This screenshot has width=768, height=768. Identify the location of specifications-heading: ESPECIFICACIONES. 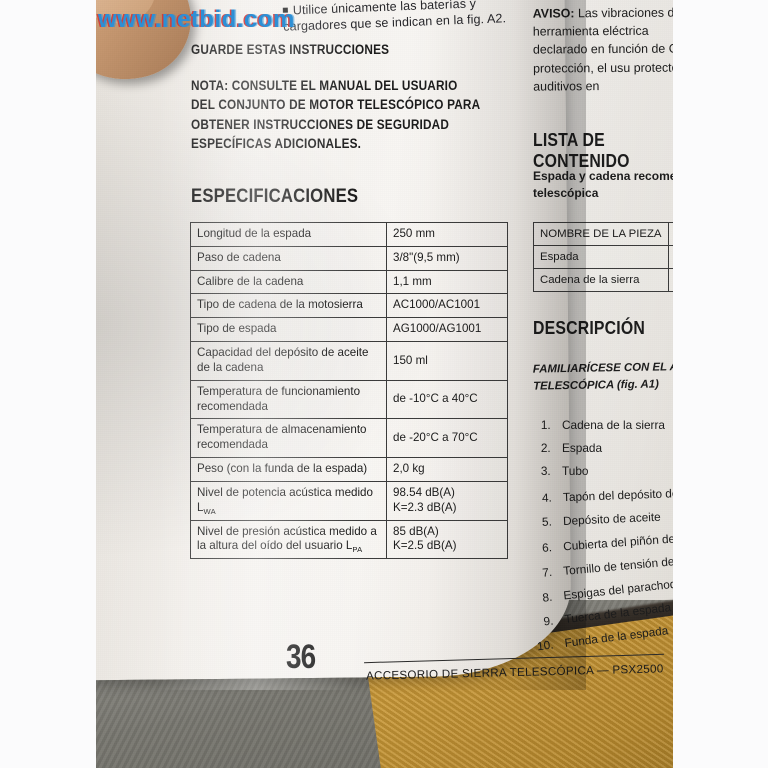
(275, 196).